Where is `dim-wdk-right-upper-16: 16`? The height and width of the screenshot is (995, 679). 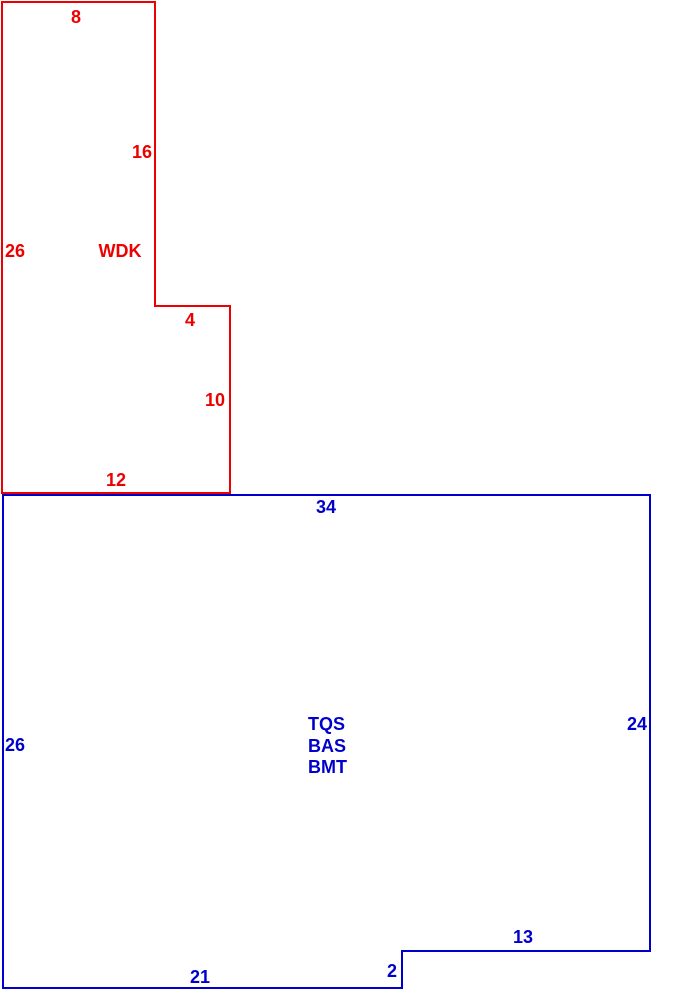 dim-wdk-right-upper-16: 16 is located at coordinates (141, 152).